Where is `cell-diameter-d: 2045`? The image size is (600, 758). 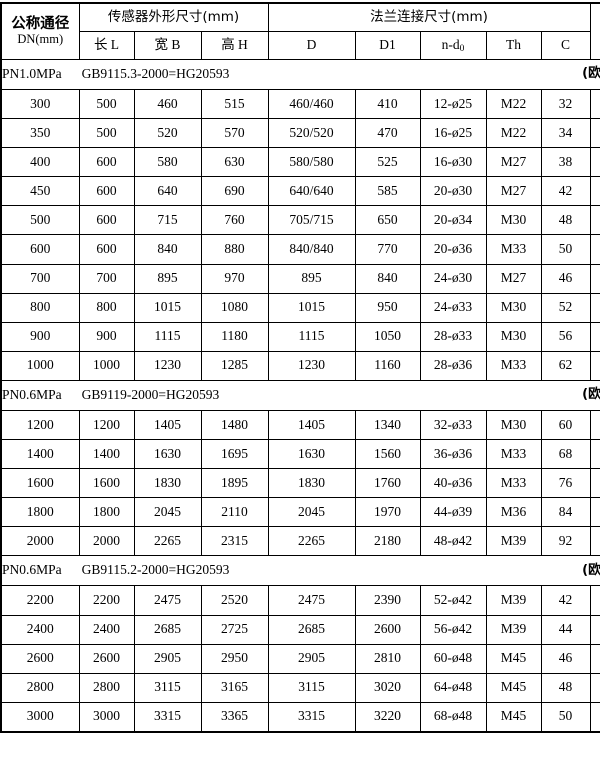
cell-diameter-d: 2045 is located at coordinates (311, 512).